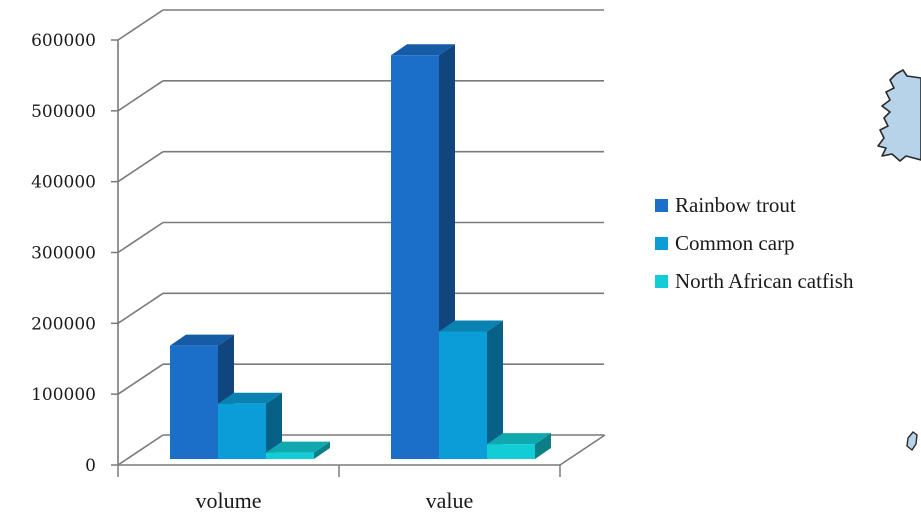  Describe the element at coordinates (63, 41) in the screenshot. I see `y-tick-label: 600000` at that location.